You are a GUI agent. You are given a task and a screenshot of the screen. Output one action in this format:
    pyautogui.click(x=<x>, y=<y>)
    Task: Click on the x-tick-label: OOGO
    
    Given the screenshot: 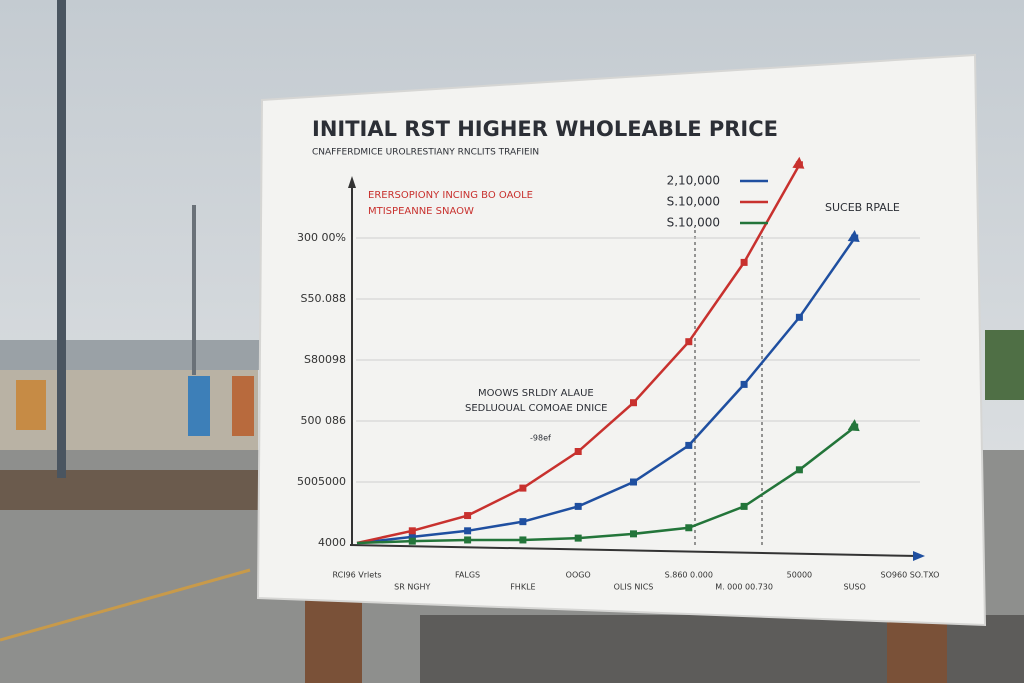 What is the action you would take?
    pyautogui.click(x=578, y=575)
    